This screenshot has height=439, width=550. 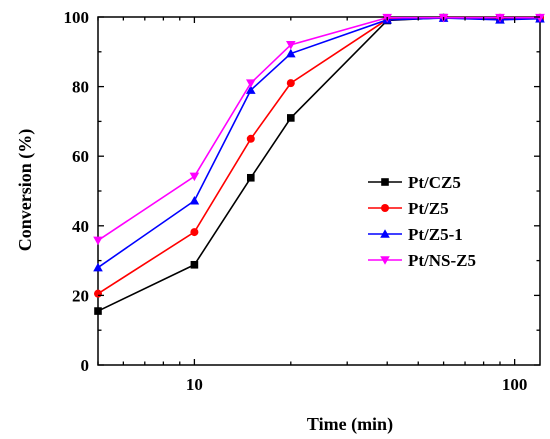 I want to click on legend-entry: Pt/Z5-1, so click(x=415, y=234).